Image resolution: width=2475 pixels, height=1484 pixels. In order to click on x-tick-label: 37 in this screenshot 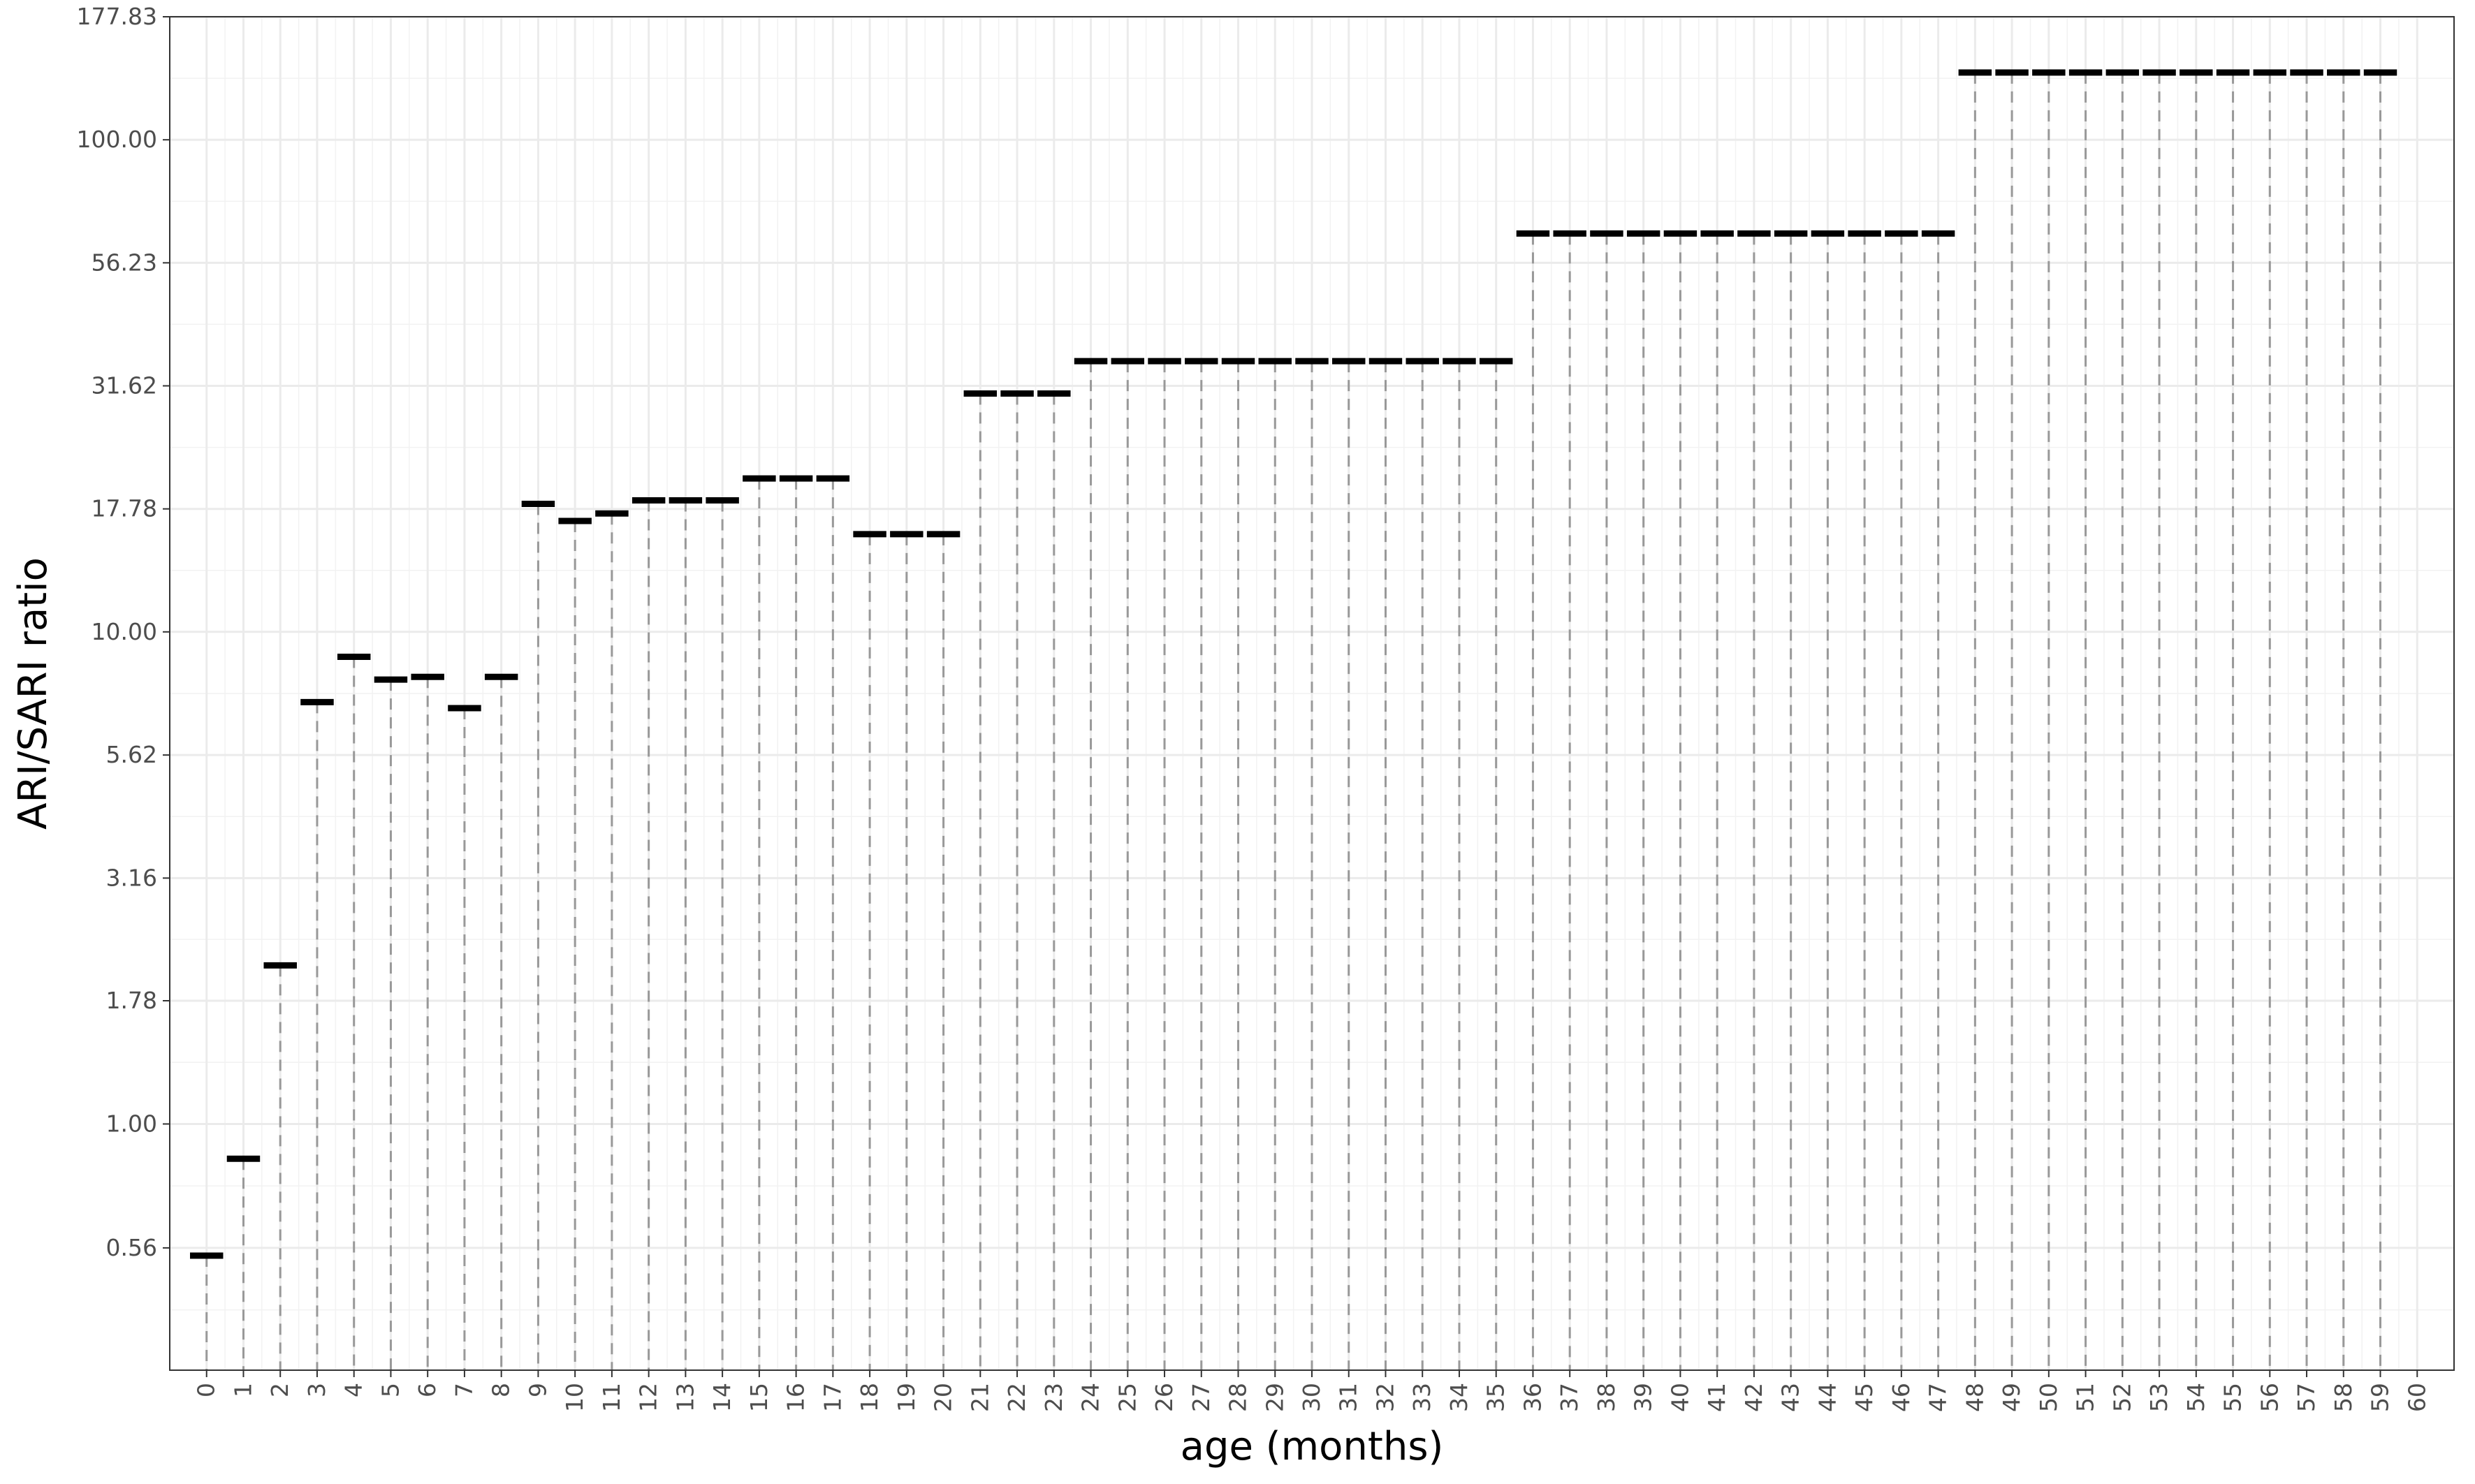, I will do `click(1569, 1397)`.